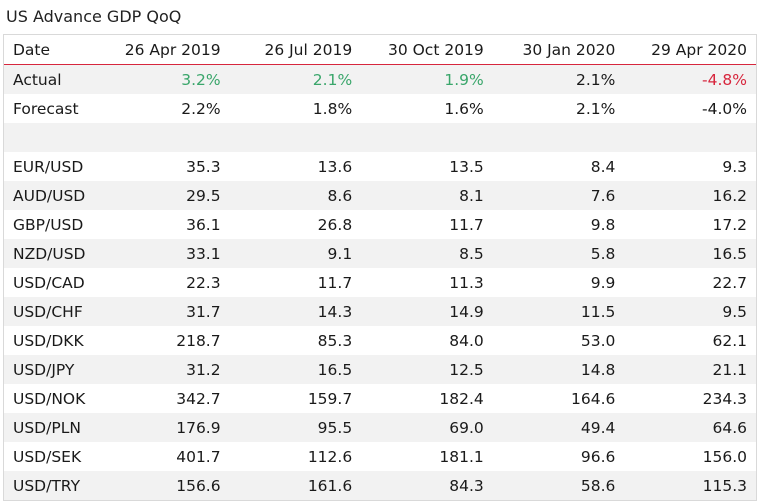 The image size is (758, 503). I want to click on pair-row: GBP/USD 36.1 26.8 11.7 9.8 17.2, so click(380, 224).